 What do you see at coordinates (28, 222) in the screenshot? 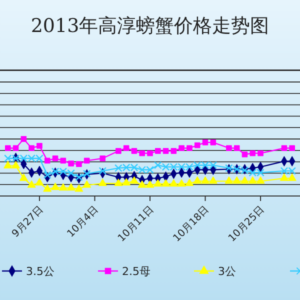
I see `x-tick-label: 9月27日` at bounding box center [28, 222].